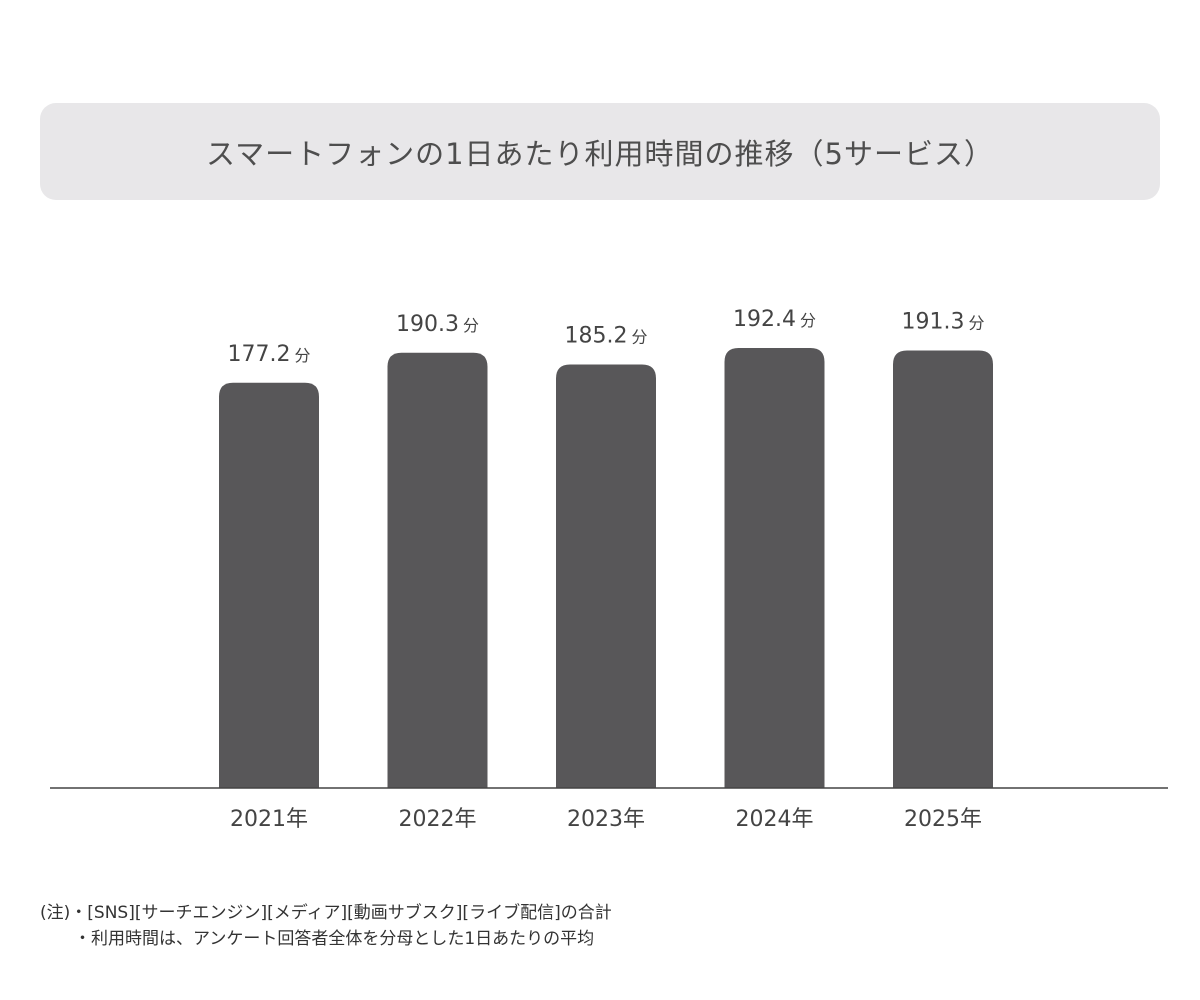  Describe the element at coordinates (341, 913) in the screenshot. I see `footnote-text-1: ・[SNS][サーチエンジン][メディア][動画サブスク][ライブ配信]の合計` at that location.